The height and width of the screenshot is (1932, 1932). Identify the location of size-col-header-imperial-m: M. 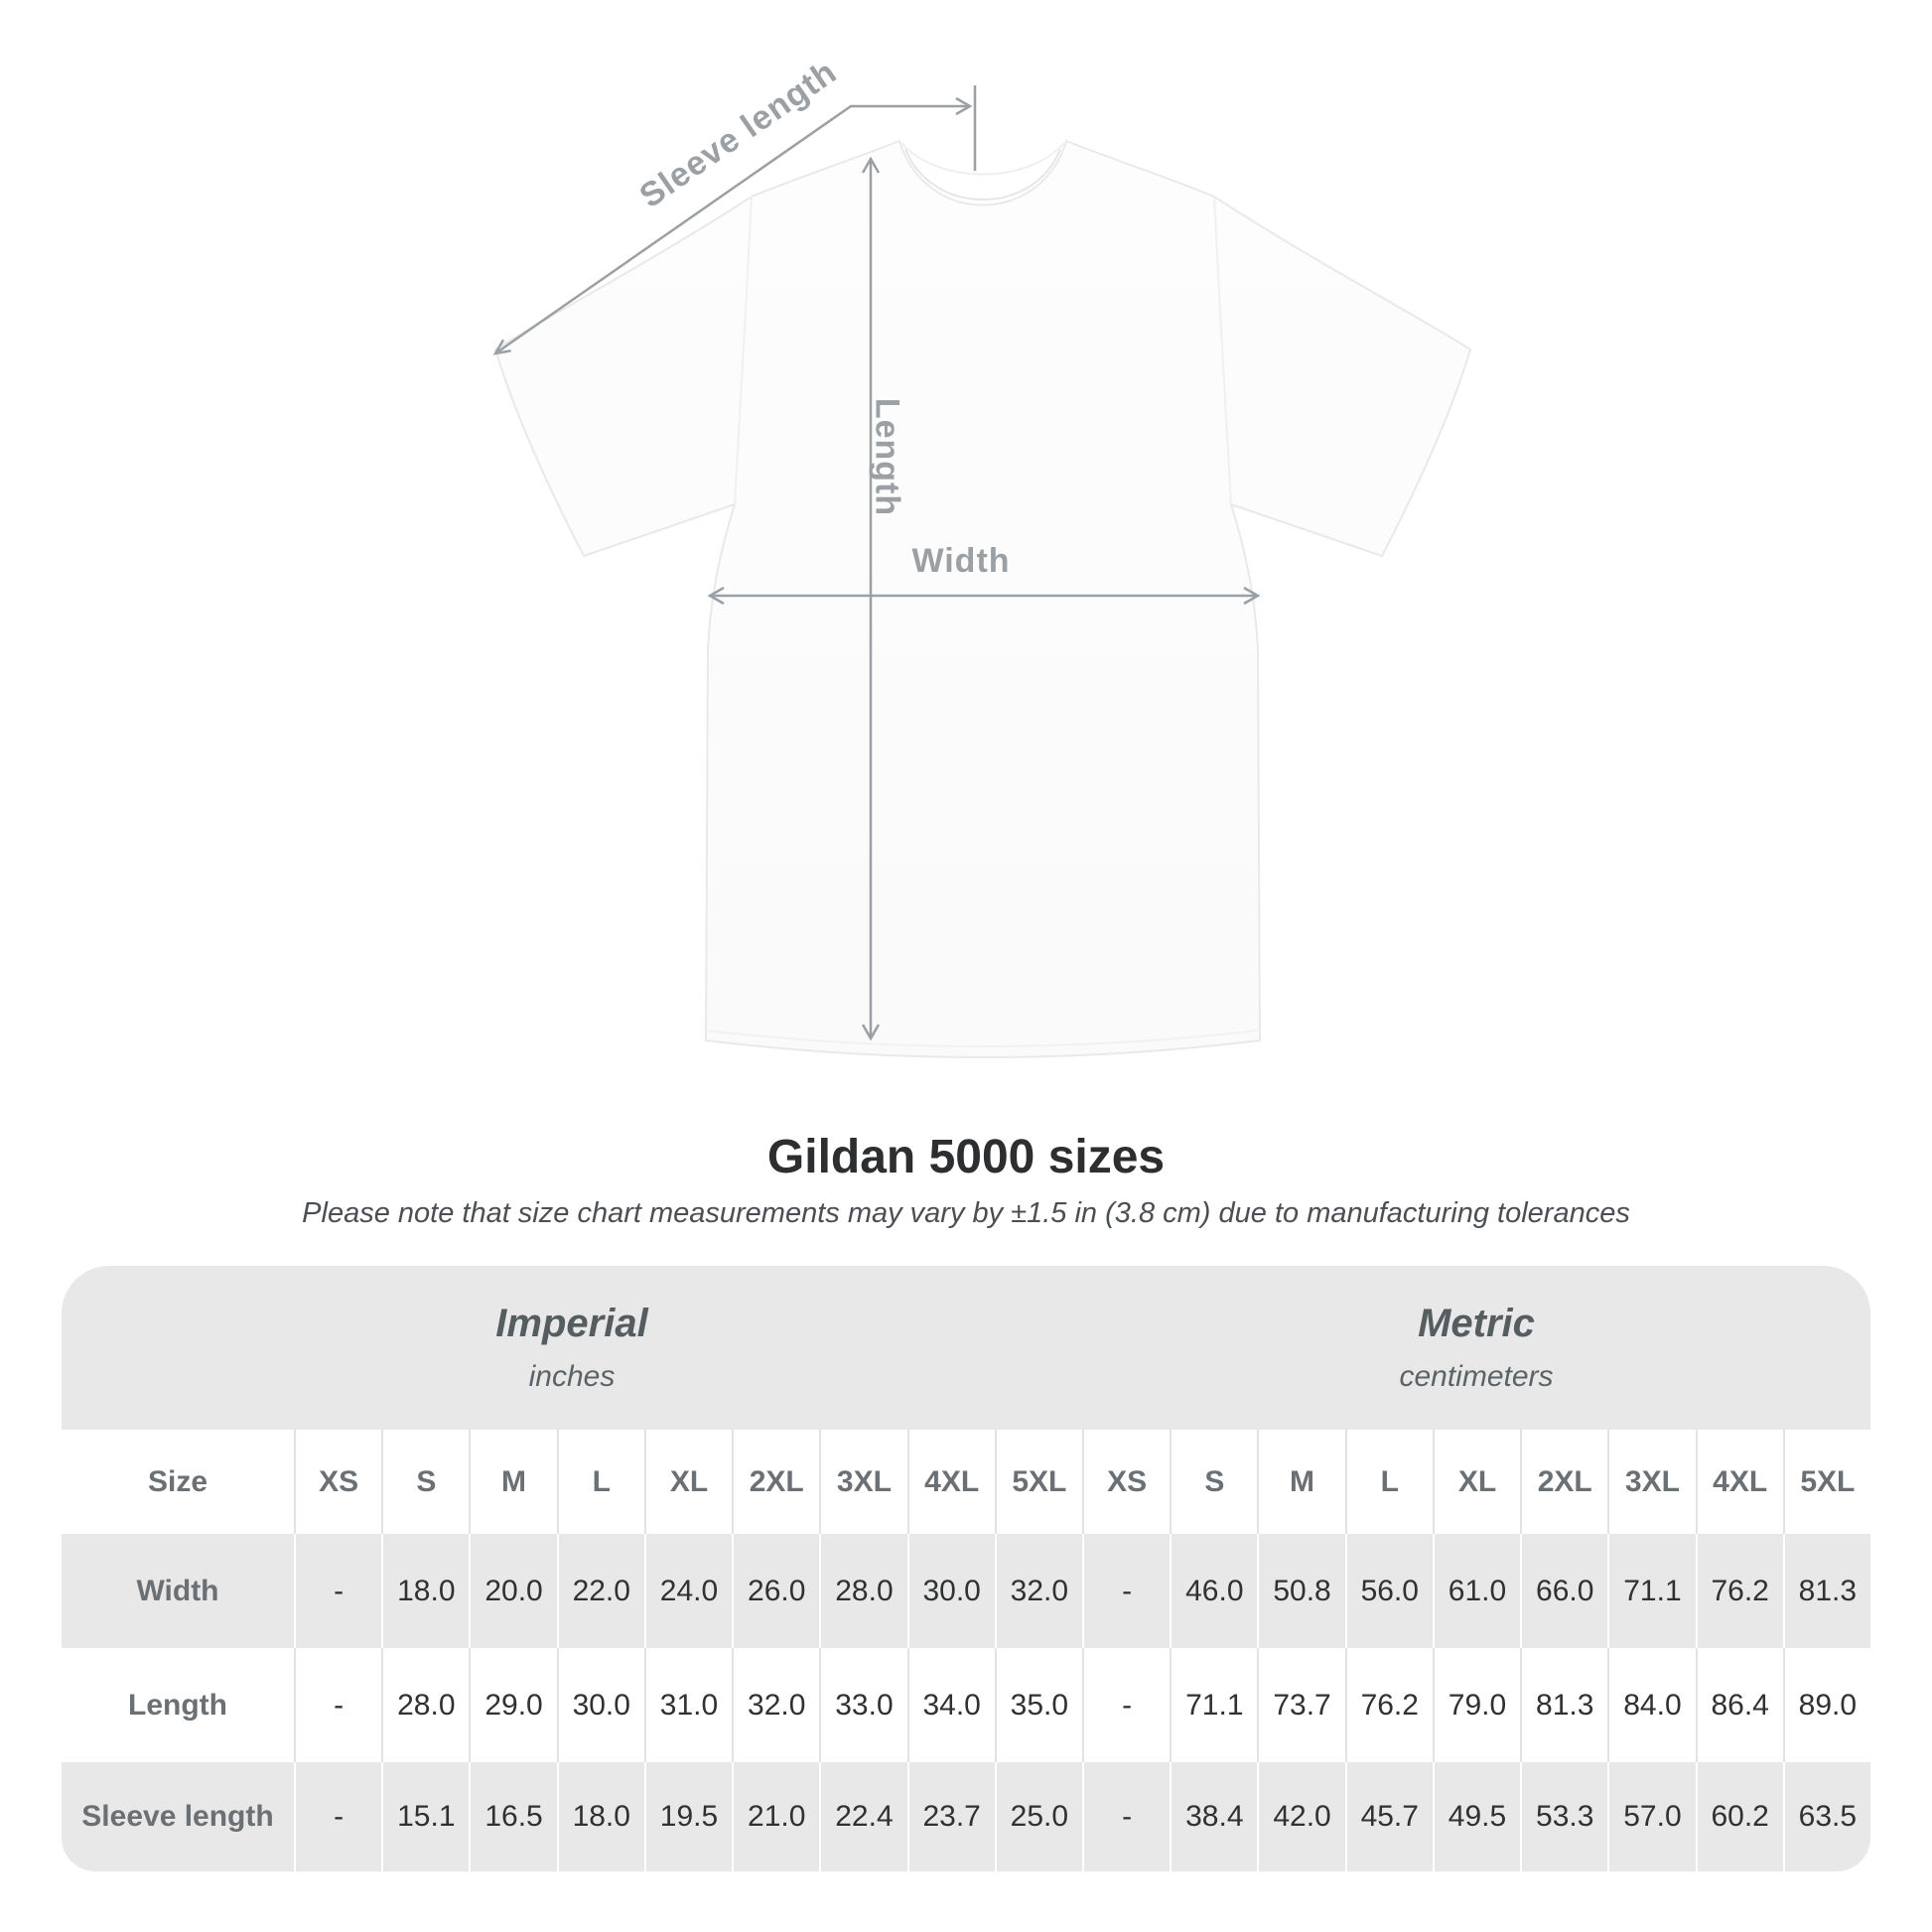
(513, 1482).